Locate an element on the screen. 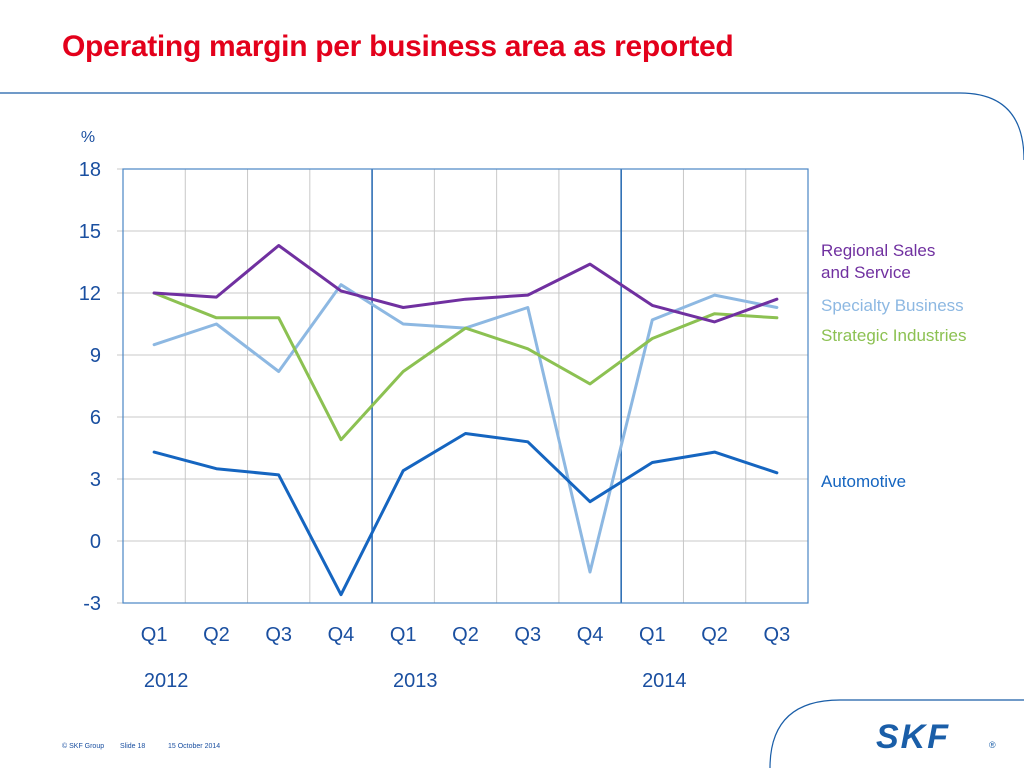 Image resolution: width=1024 pixels, height=768 pixels. series-line-strategic-industries is located at coordinates (465, 366).